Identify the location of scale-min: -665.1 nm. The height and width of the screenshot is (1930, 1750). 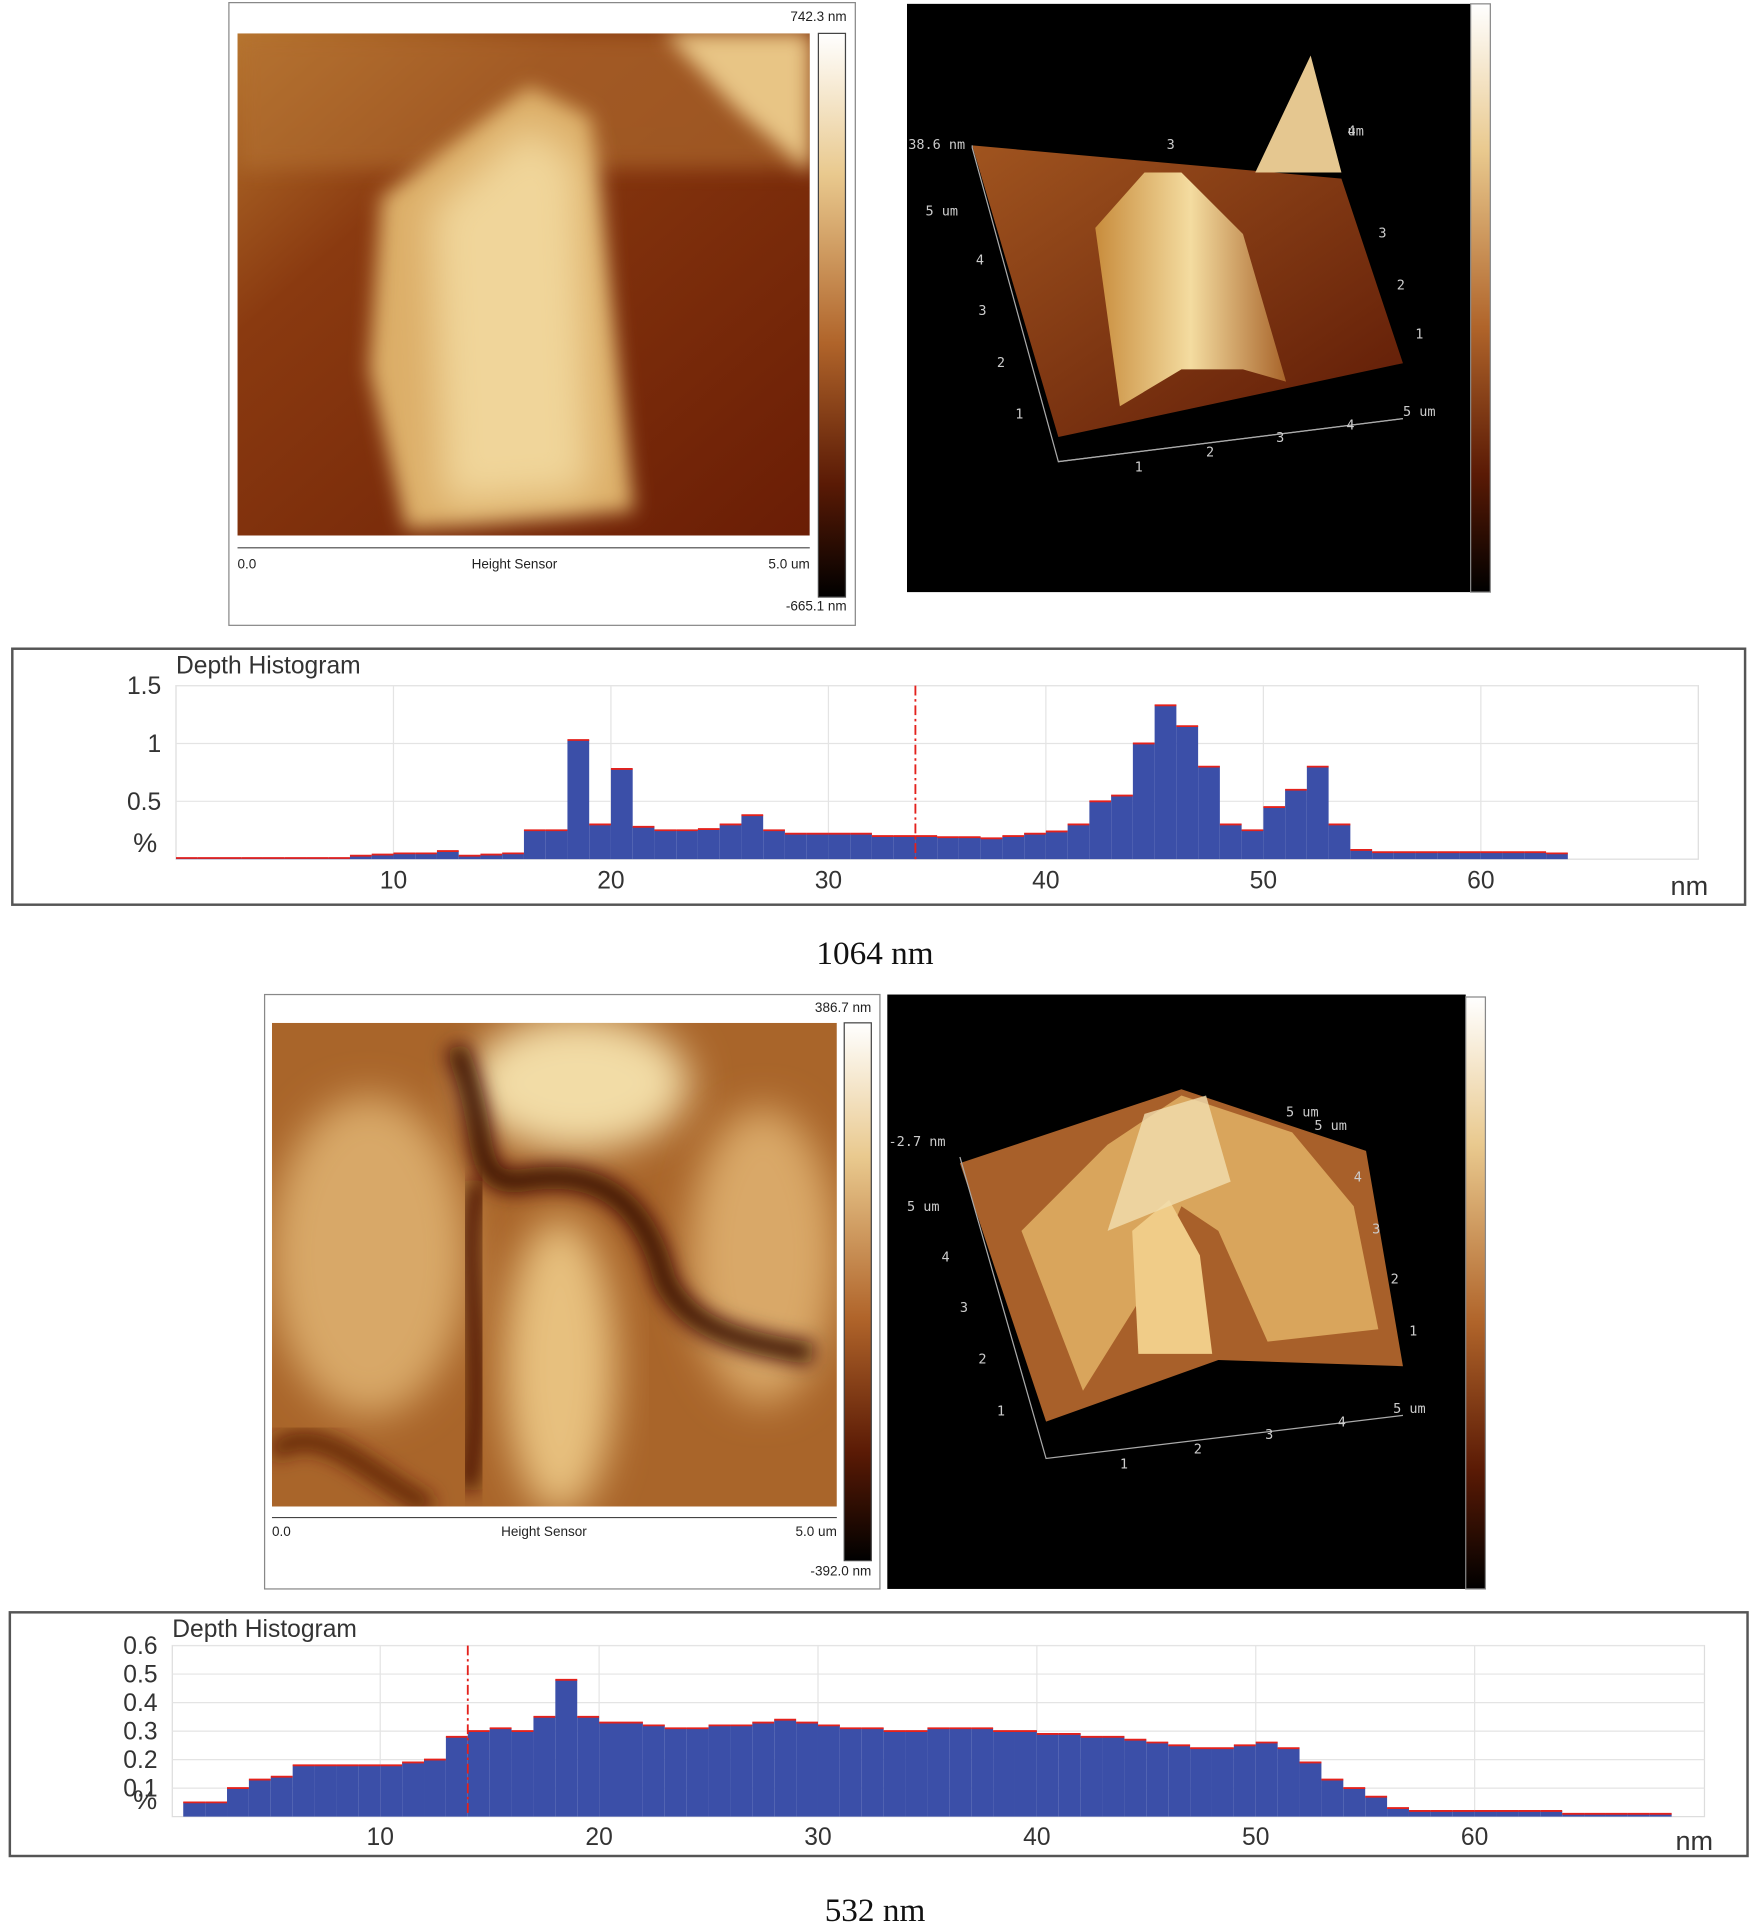
(816, 606).